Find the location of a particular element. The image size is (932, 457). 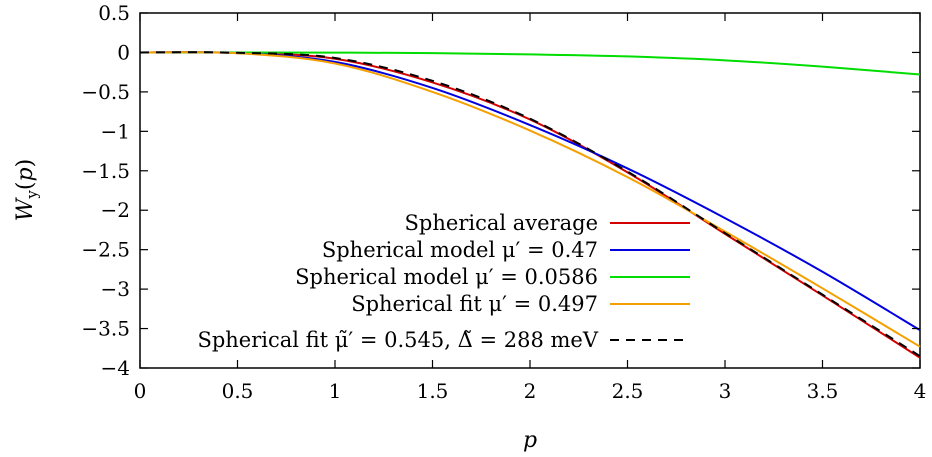

x-tick-label: 1 is located at coordinates (335, 391).